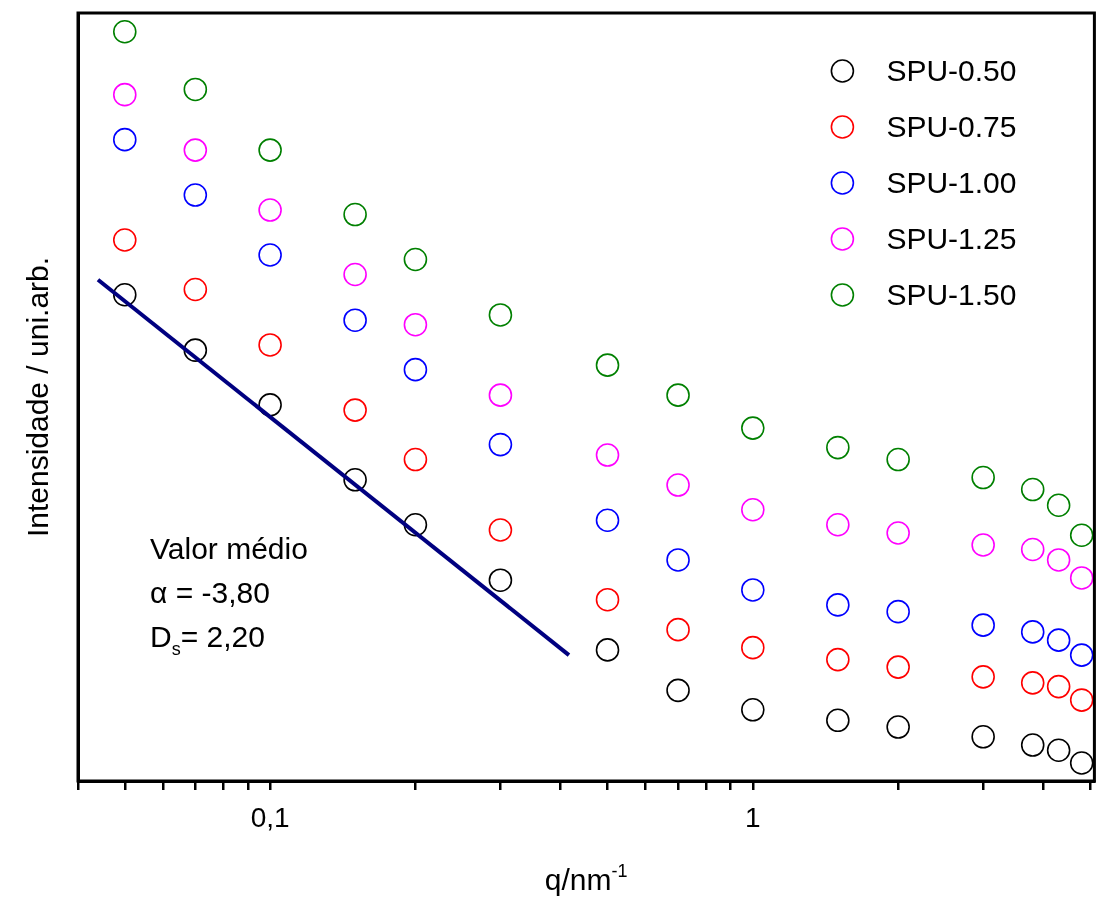  What do you see at coordinates (210, 592) in the screenshot?
I see `annotation: α = -3,80` at bounding box center [210, 592].